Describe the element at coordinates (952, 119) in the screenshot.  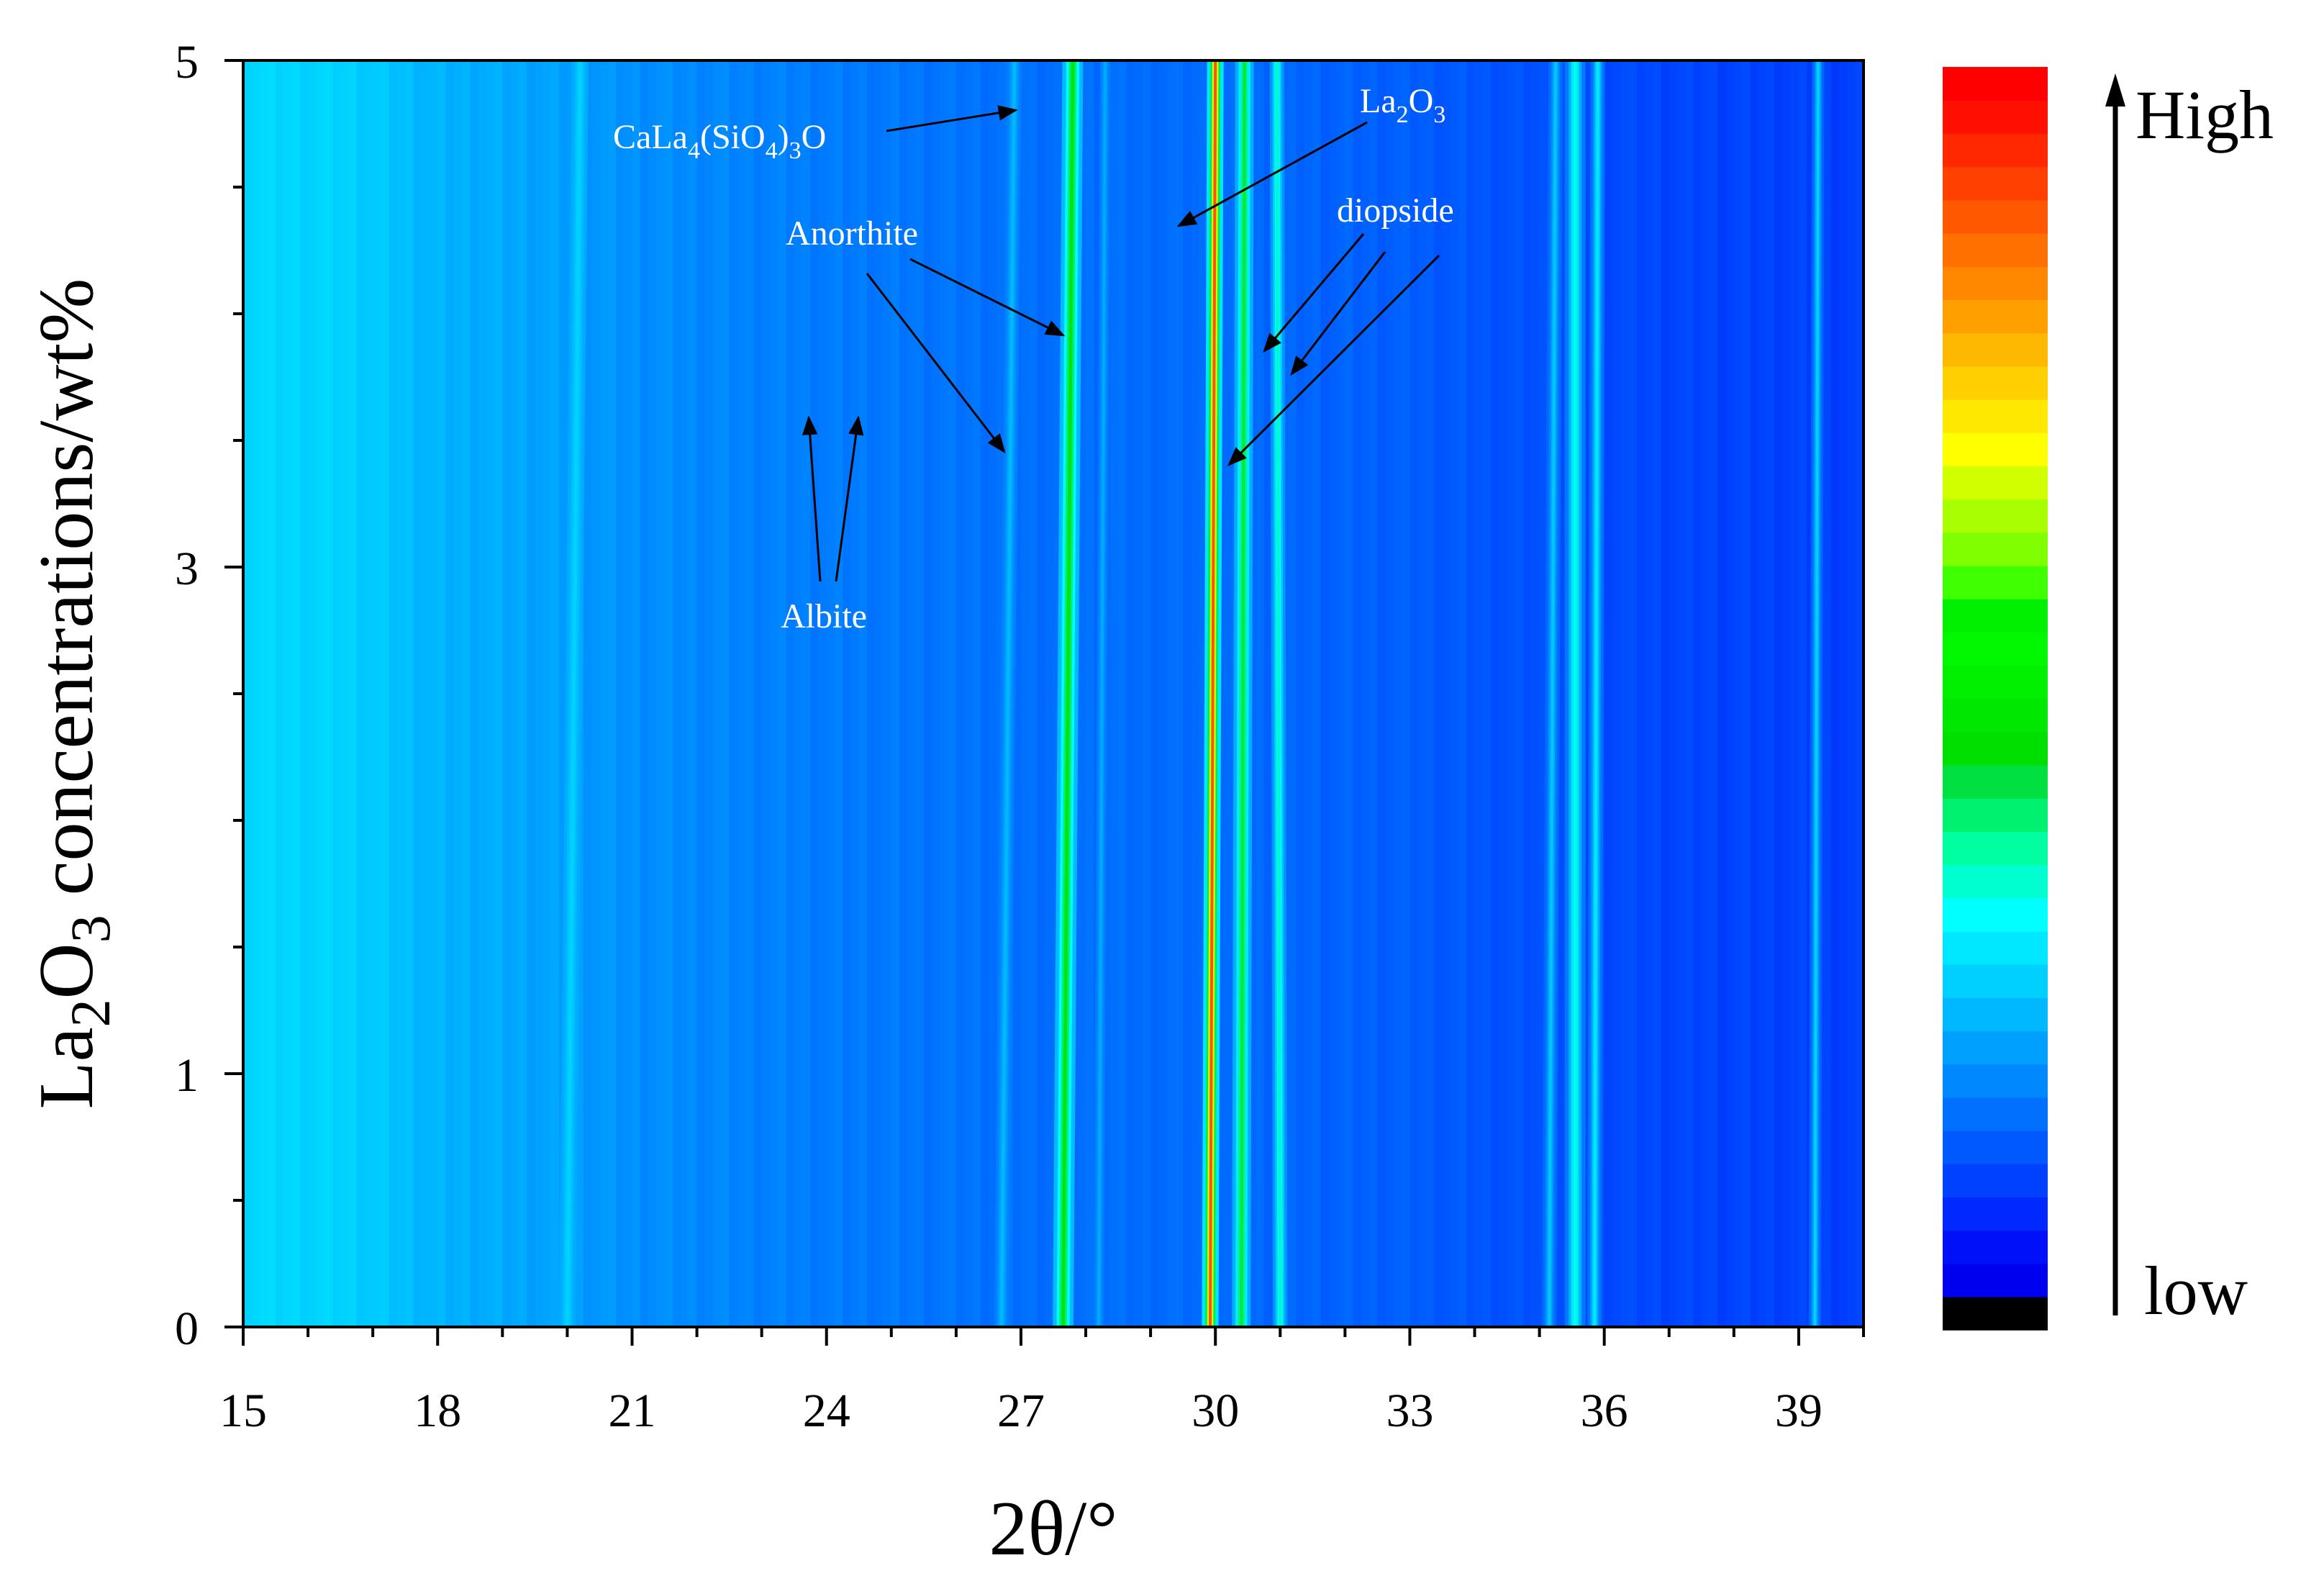
I see `arrow-calasio` at that location.